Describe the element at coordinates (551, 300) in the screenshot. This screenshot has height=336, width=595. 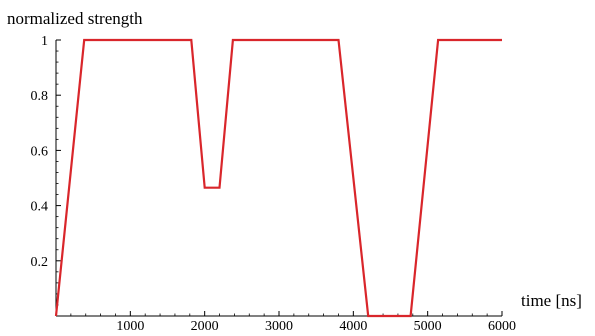
I see `x-axis-label: time [ns]` at that location.